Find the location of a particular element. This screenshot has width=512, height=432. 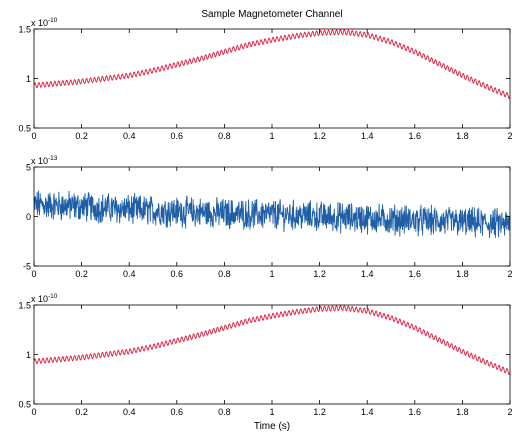

y-tick-label: 5 is located at coordinates (28, 168).